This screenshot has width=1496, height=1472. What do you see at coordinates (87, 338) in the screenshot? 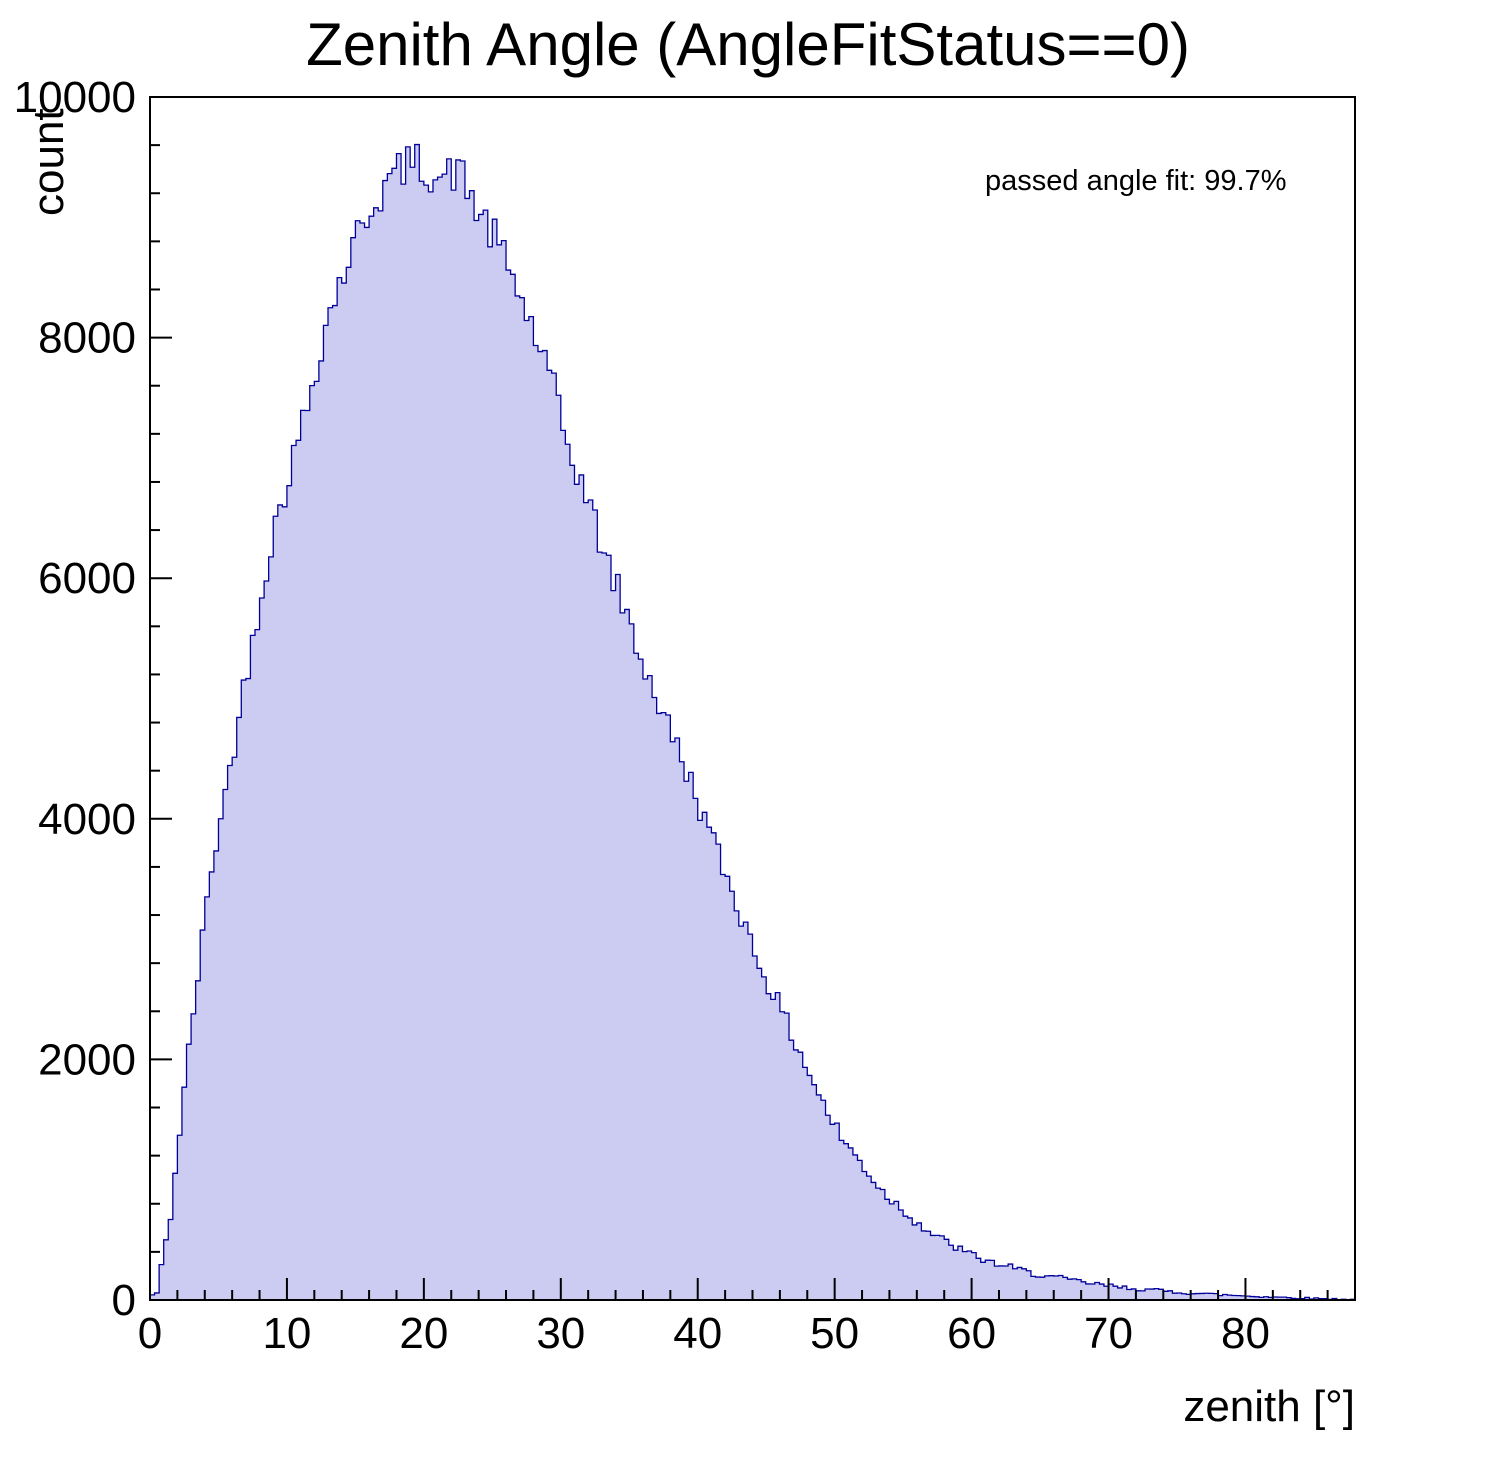
I see `y-tick-label: 8000` at bounding box center [87, 338].